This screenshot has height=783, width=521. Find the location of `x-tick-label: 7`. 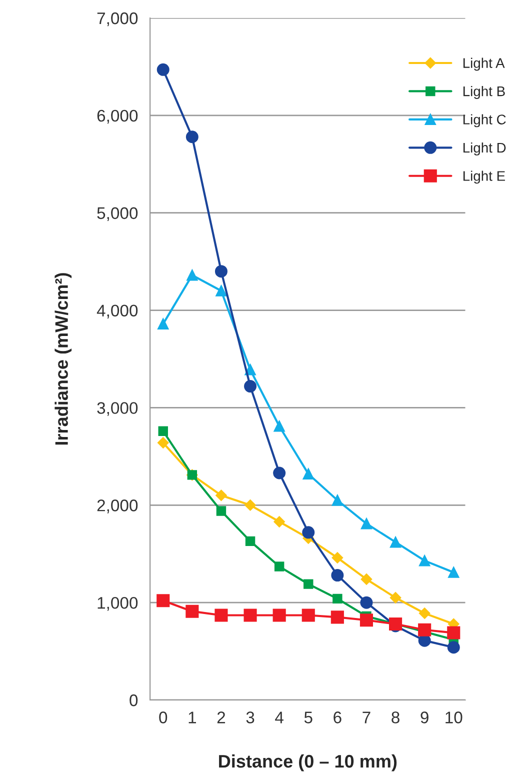

x-tick-label: 7 is located at coordinates (366, 718).